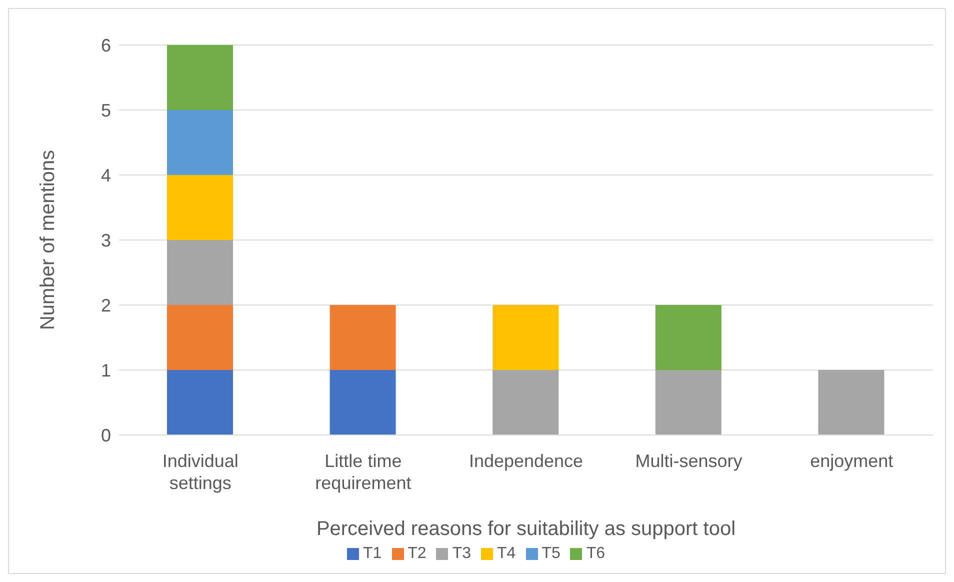 The image size is (954, 582). I want to click on legend-label: T1, so click(372, 553).